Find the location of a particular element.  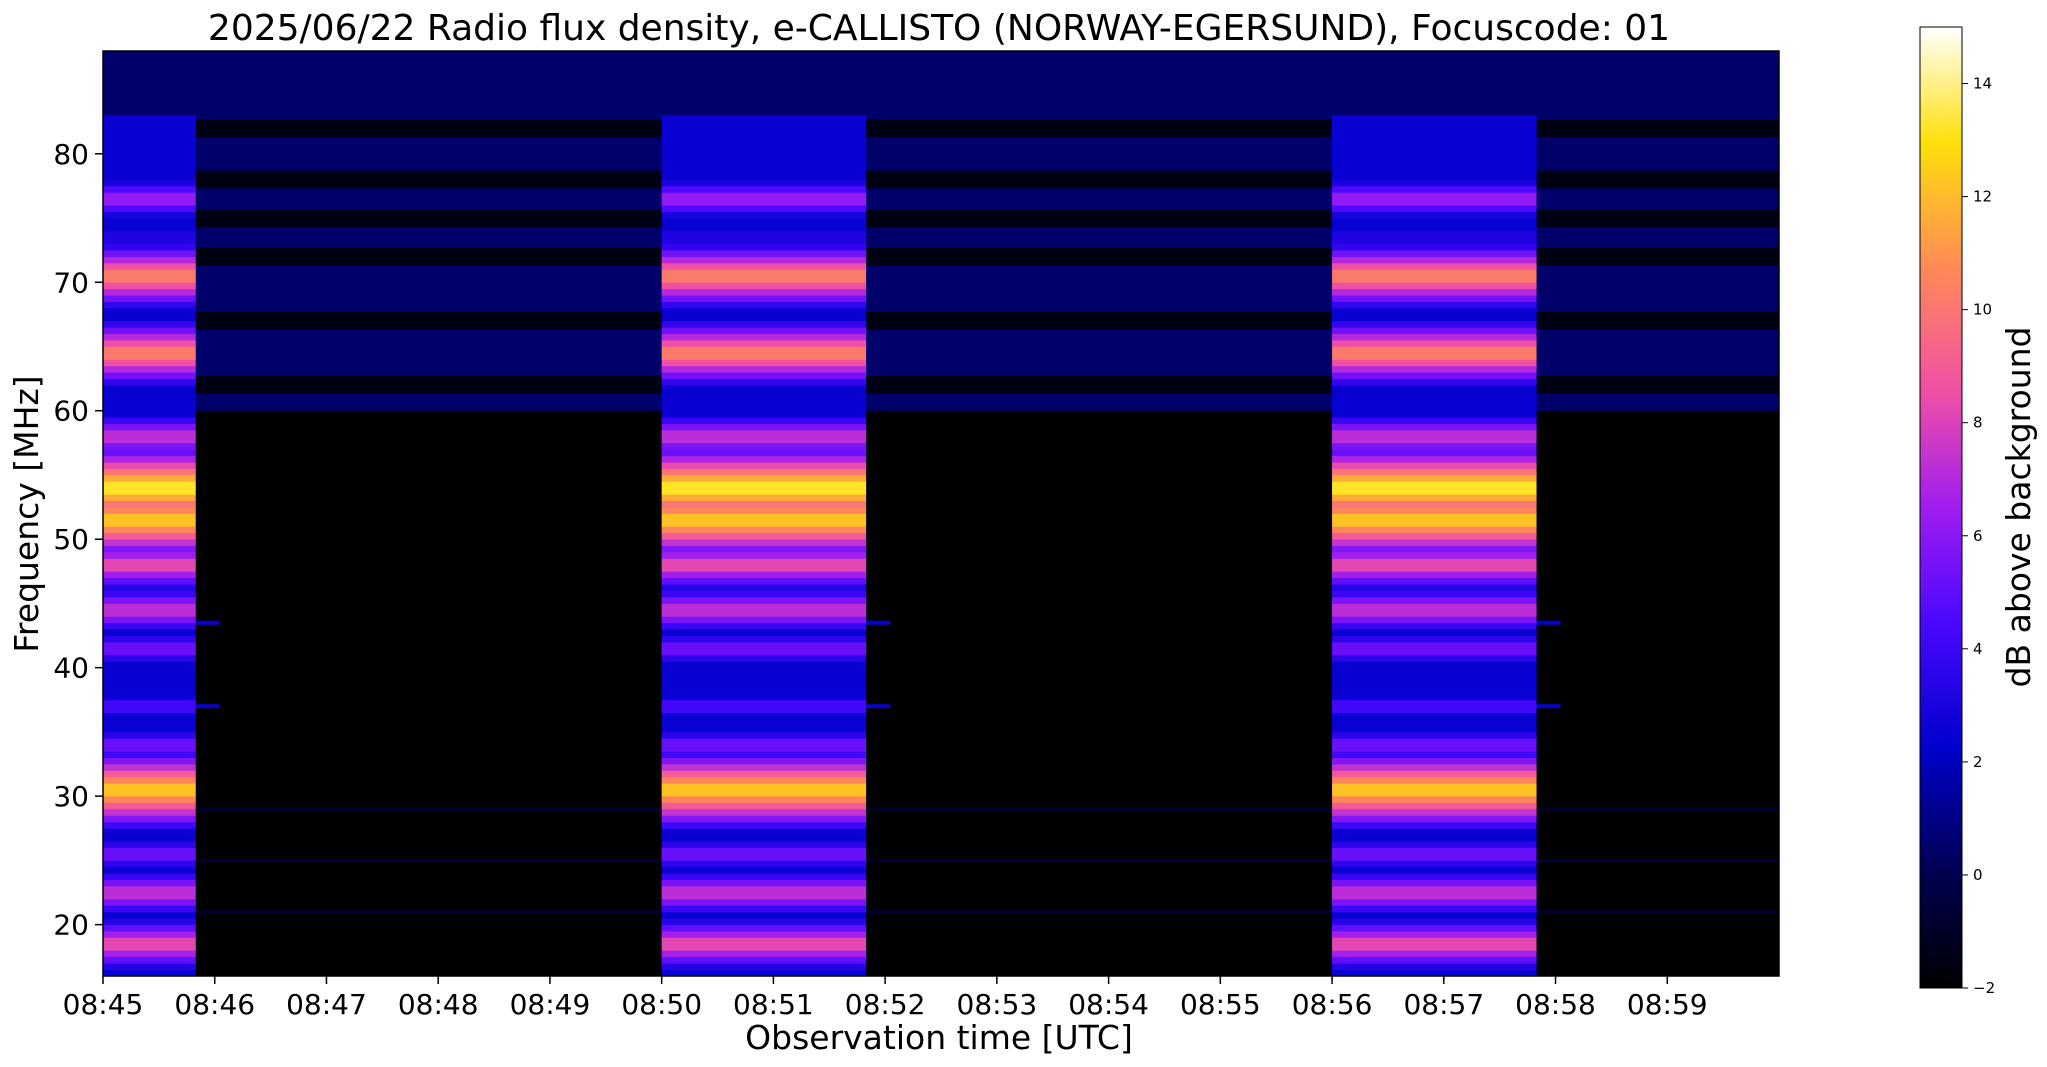

y-tick-label: 20 is located at coordinates (71, 925).